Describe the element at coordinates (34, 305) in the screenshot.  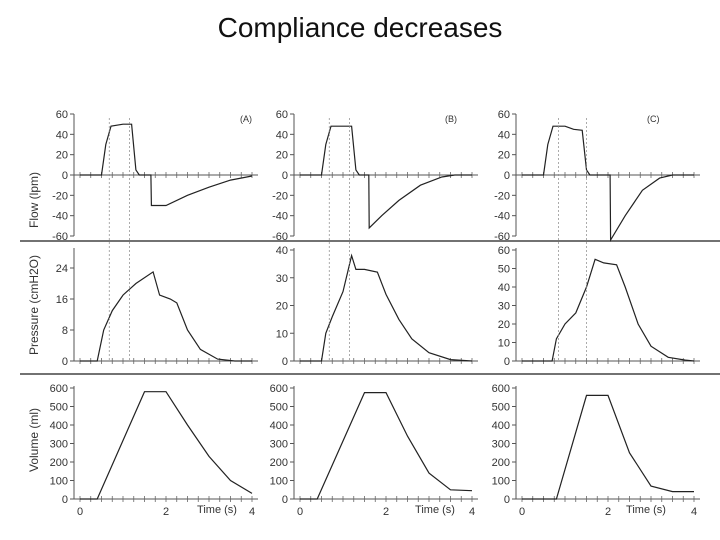
I see `y-axis-label: Pressure (cmH2O)` at that location.